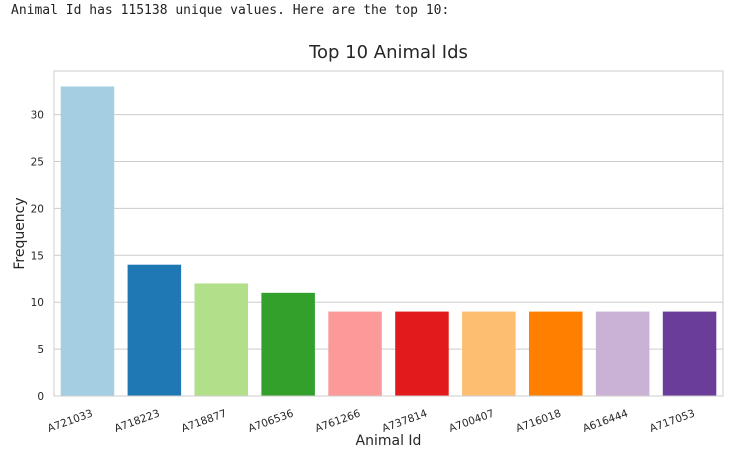  Describe the element at coordinates (389, 441) in the screenshot. I see `x-axis-title: Animal Id` at that location.